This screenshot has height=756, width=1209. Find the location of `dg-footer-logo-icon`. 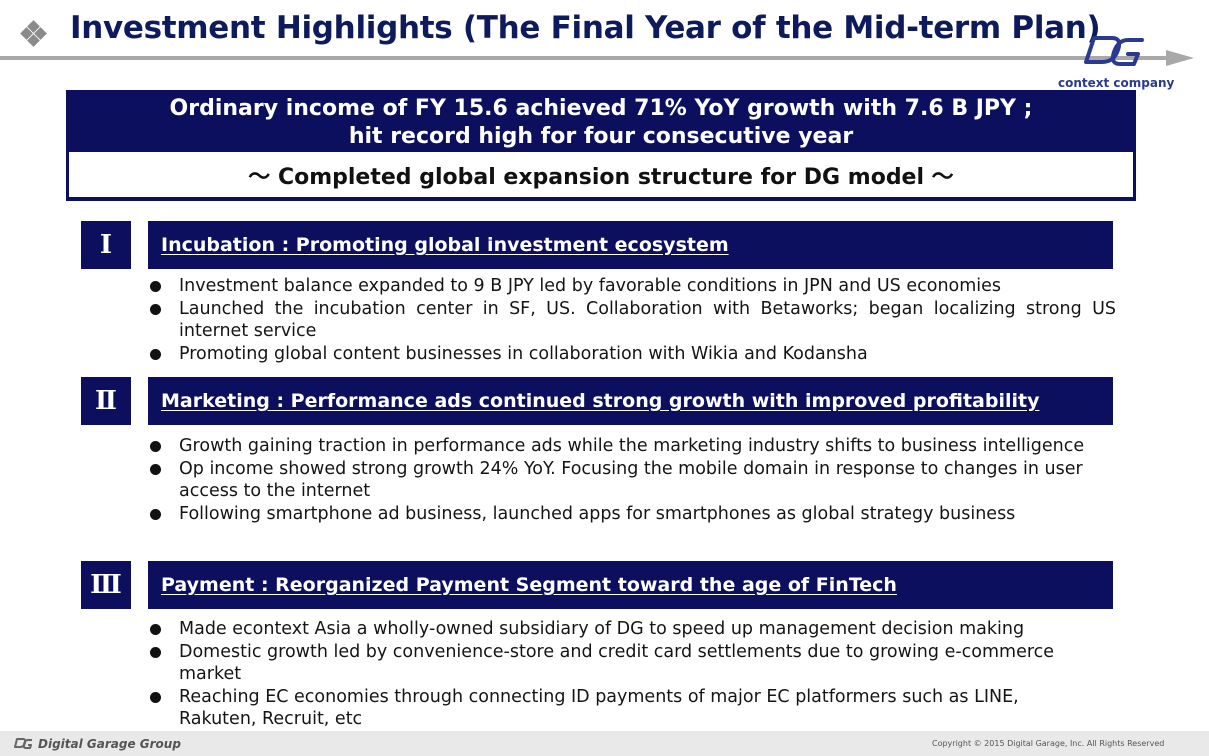

dg-footer-logo-icon is located at coordinates (23, 743).